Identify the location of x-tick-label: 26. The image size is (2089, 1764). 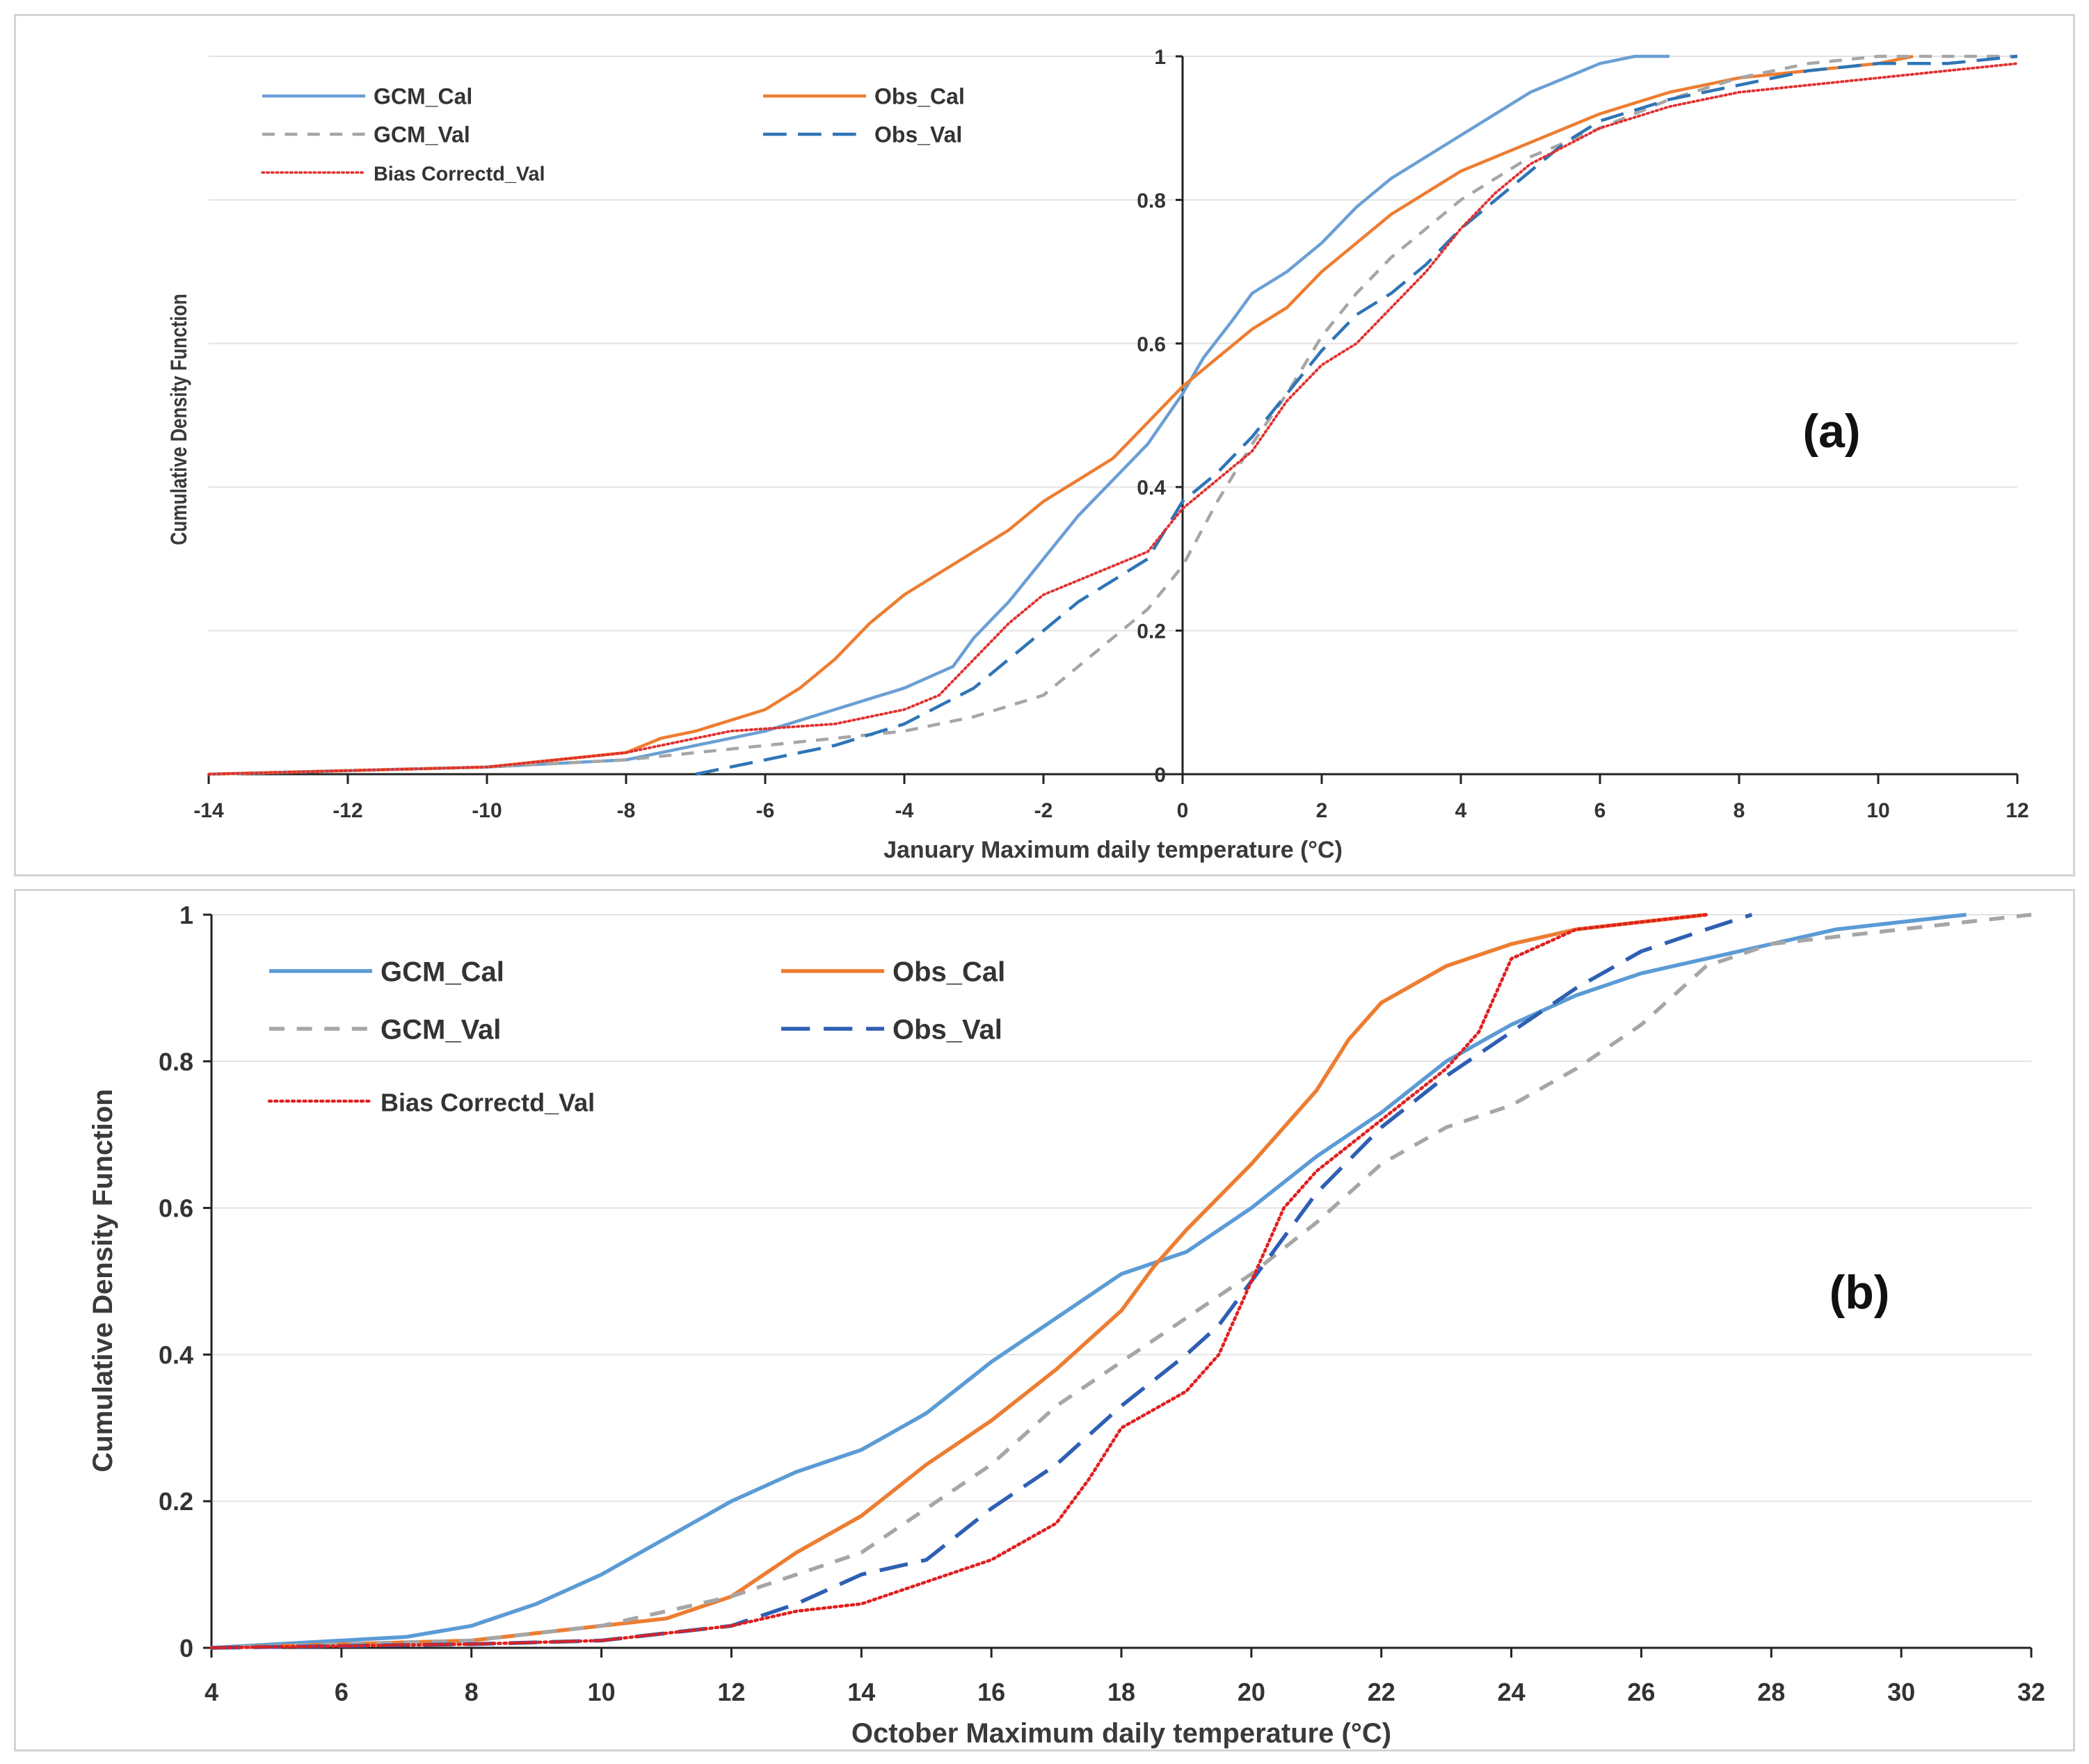
(1641, 1692).